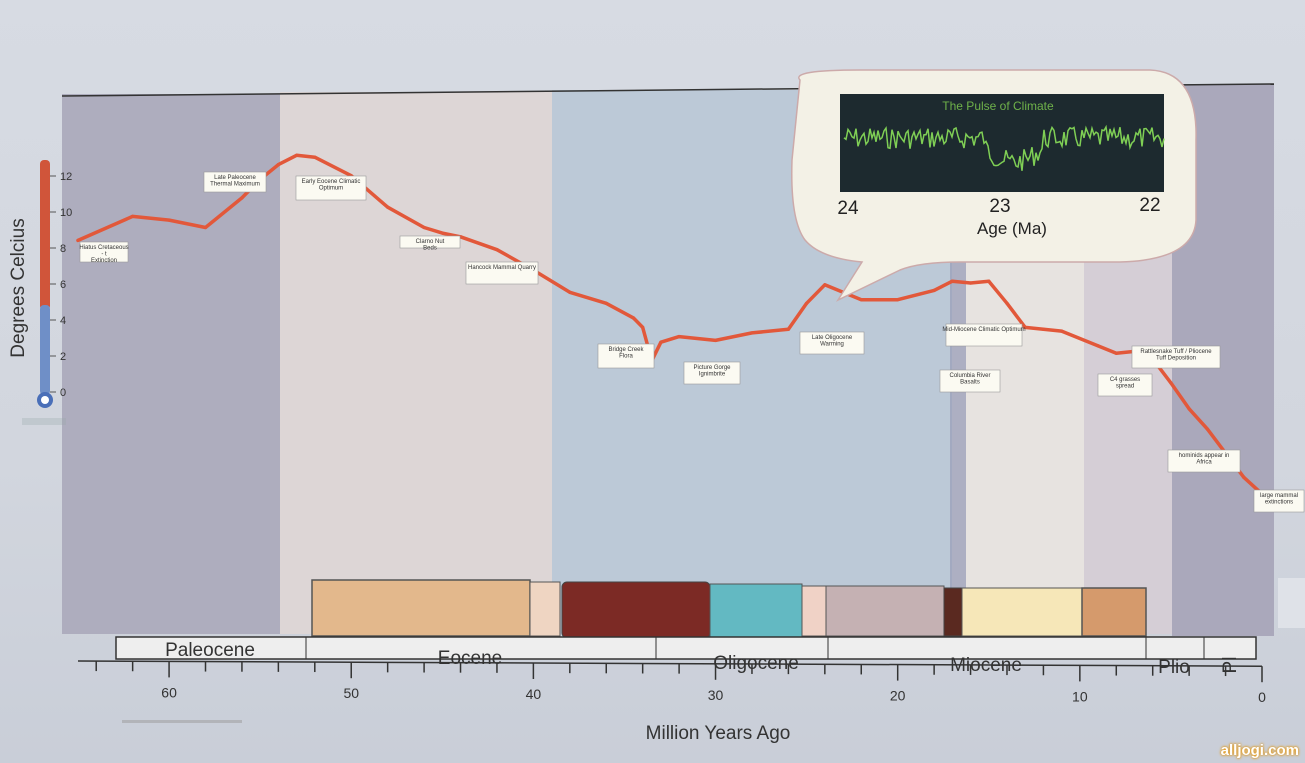 Image resolution: width=1305 pixels, height=763 pixels. Describe the element at coordinates (1004, 147) in the screenshot. I see `inset-climate-line` at that location.